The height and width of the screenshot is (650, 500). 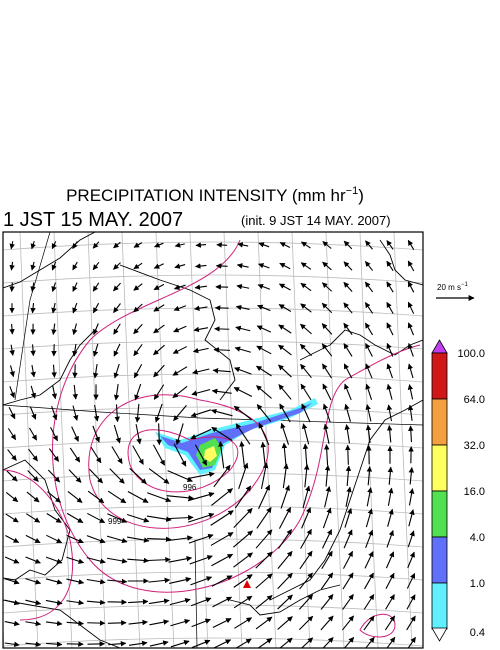 What do you see at coordinates (49, 367) in the screenshot?
I see `coast` at bounding box center [49, 367].